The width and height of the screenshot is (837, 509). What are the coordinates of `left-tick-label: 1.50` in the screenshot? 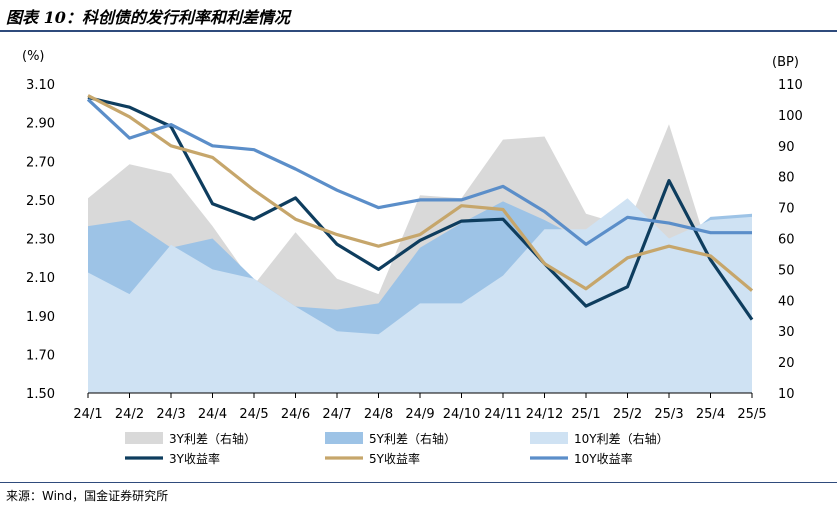 It's located at (40, 394).